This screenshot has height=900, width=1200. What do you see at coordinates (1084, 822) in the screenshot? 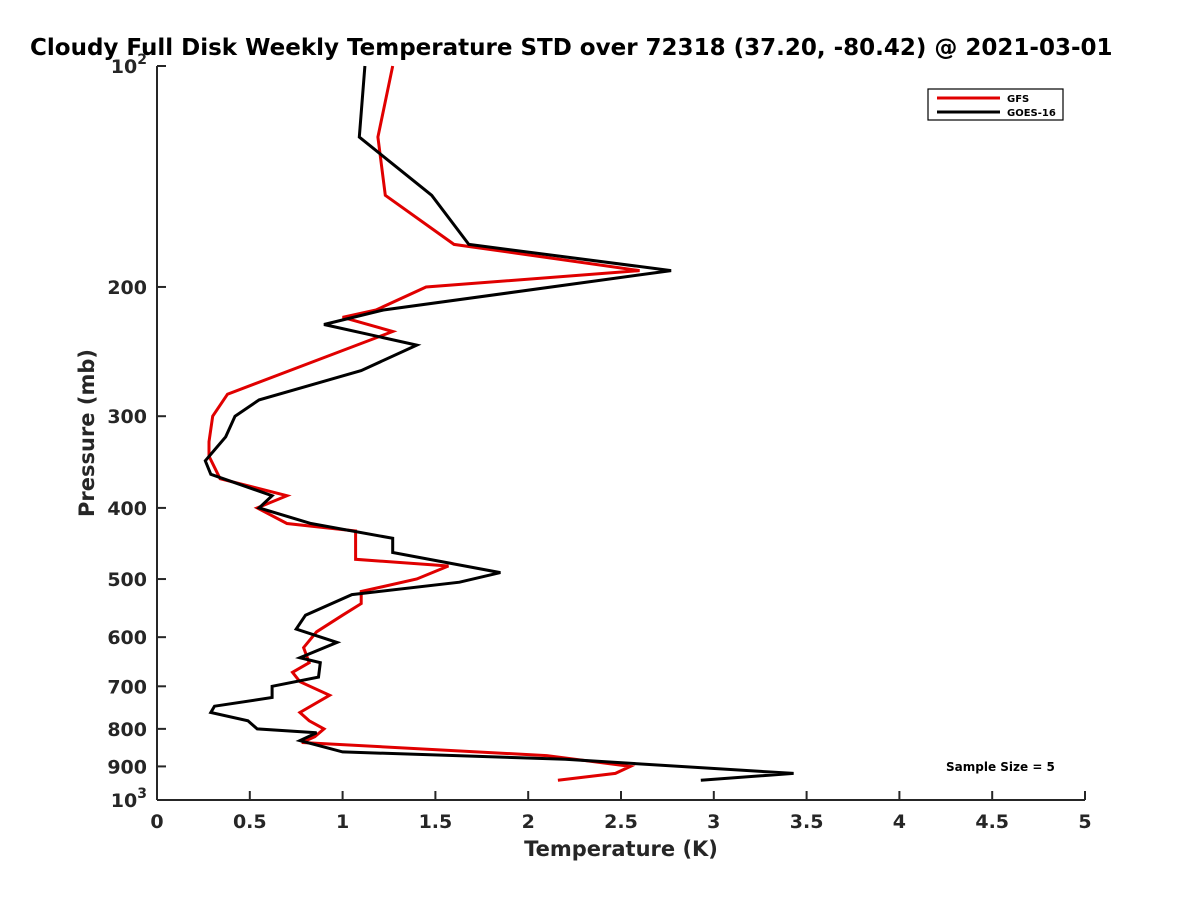
I see `x-tick-label: 5` at bounding box center [1084, 822].